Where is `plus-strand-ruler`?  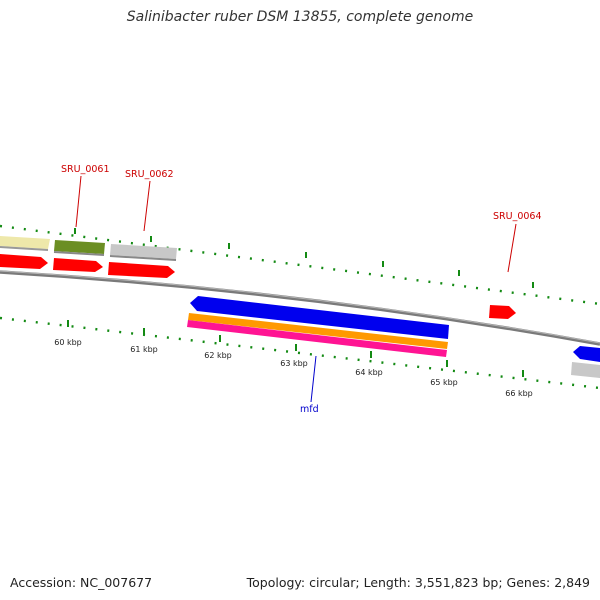 plus-strand-ruler is located at coordinates (300, 265).